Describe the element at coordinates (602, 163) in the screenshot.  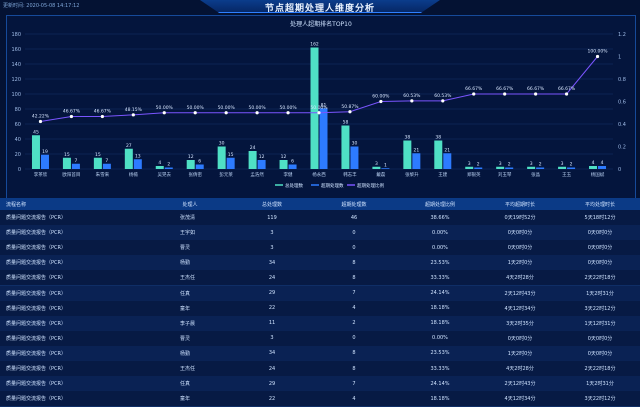
I see `bar-overdue-label: 4` at that location.